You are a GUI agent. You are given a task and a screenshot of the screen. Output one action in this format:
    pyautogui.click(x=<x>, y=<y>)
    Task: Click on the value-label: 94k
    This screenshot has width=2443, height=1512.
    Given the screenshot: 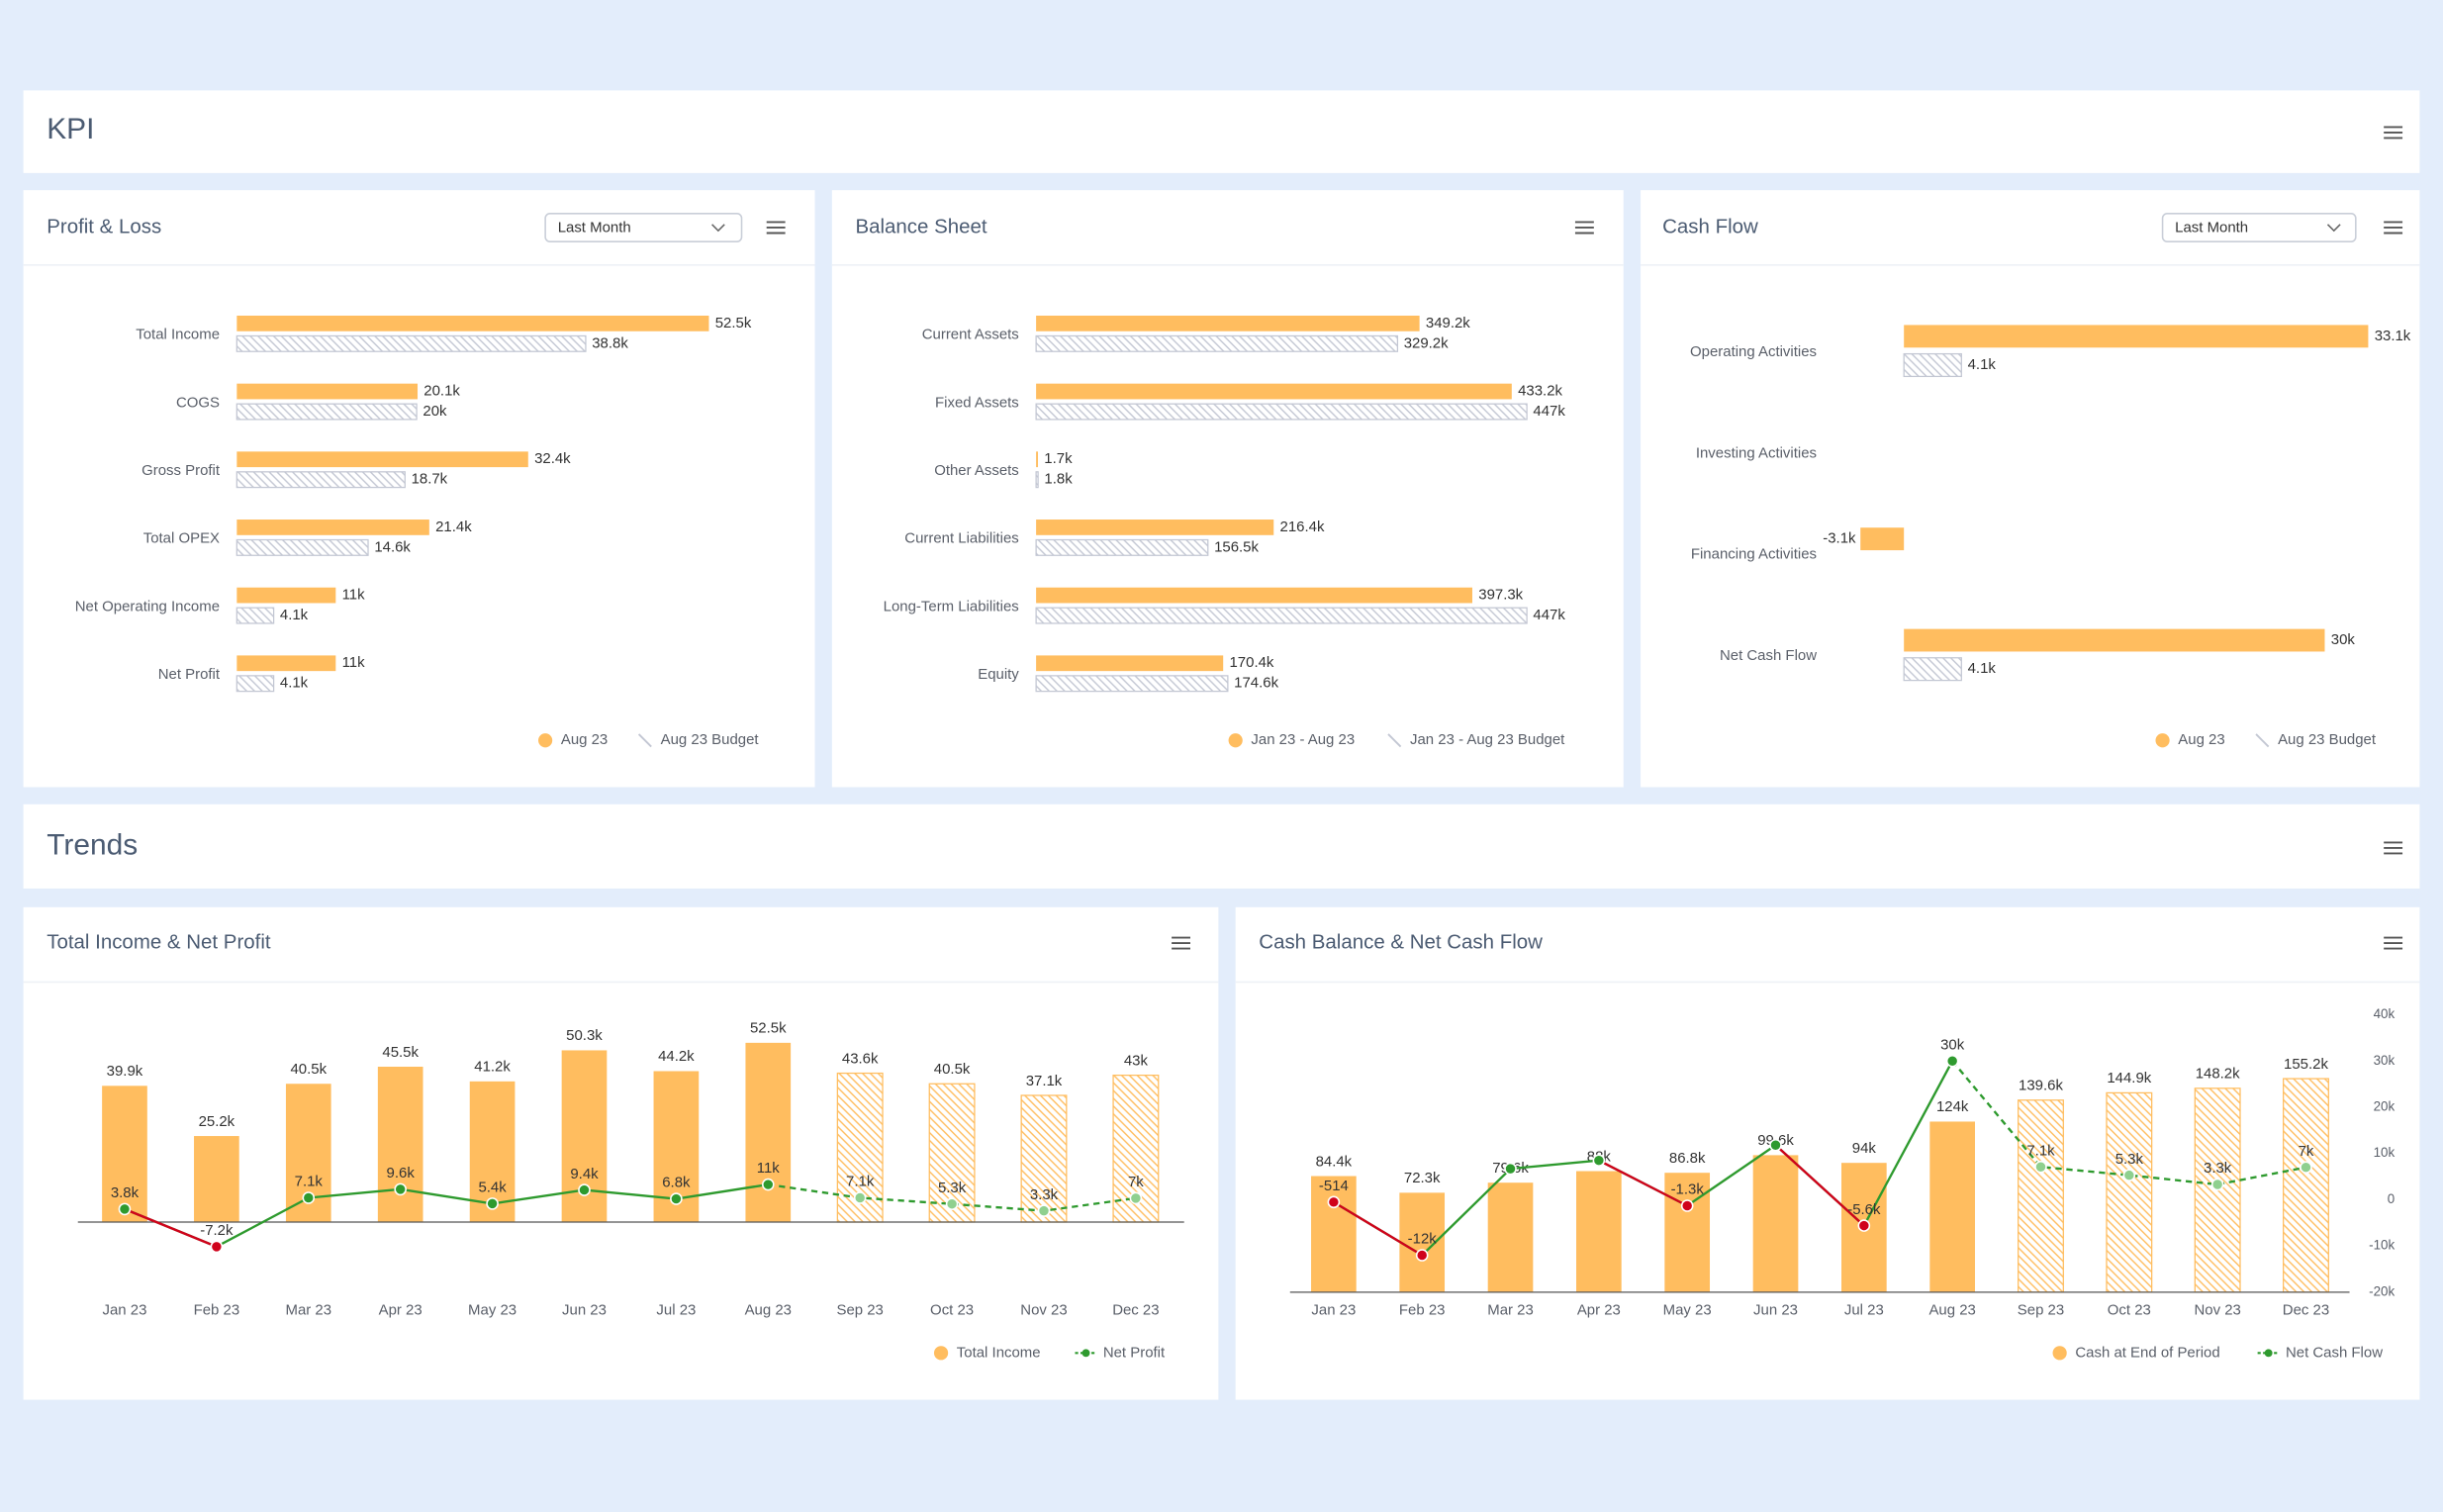 What is the action you would take?
    pyautogui.click(x=1864, y=1148)
    